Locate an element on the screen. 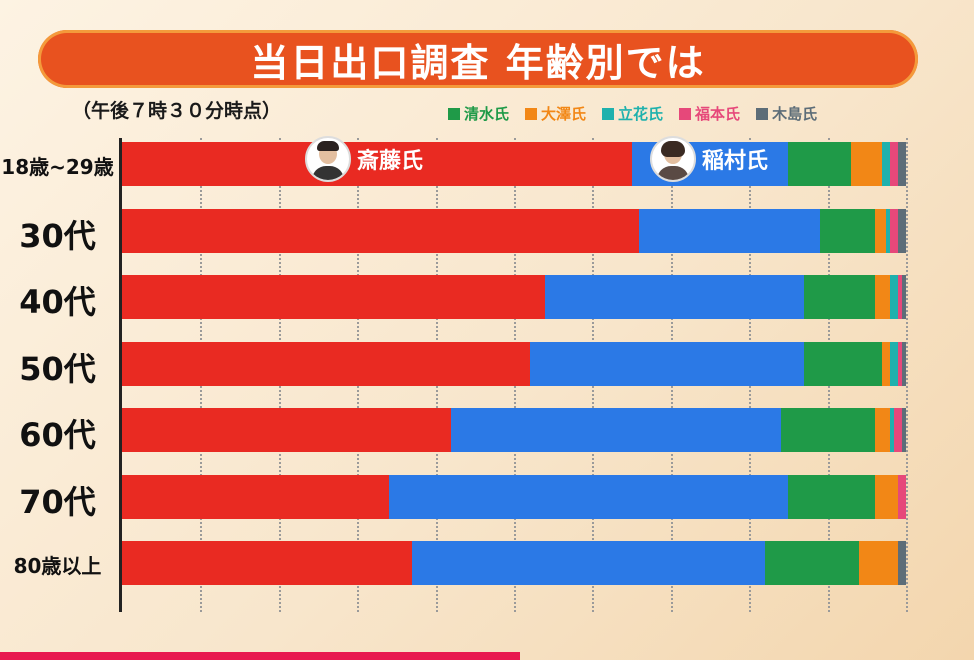 The image size is (974, 660). legend-item: 木島氏 is located at coordinates (786, 113).